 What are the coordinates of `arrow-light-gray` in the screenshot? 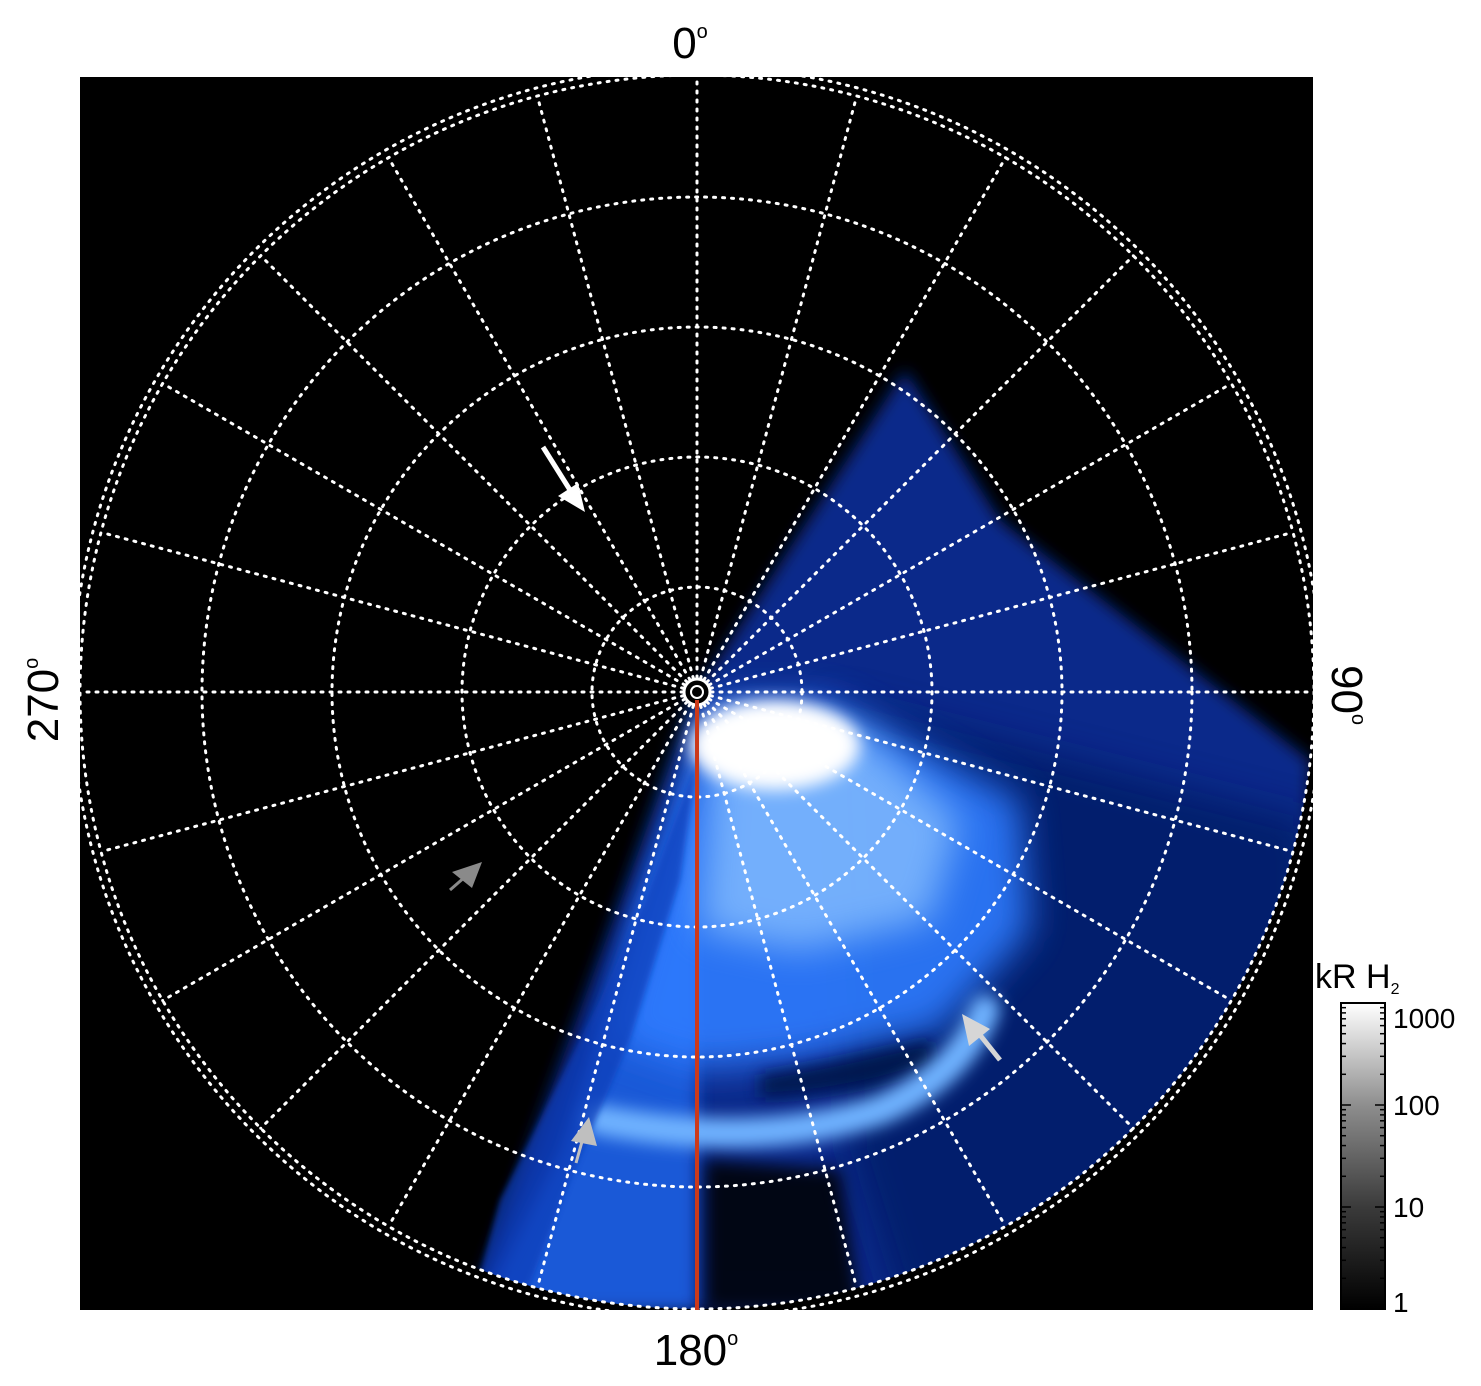 It's located at (584, 1140).